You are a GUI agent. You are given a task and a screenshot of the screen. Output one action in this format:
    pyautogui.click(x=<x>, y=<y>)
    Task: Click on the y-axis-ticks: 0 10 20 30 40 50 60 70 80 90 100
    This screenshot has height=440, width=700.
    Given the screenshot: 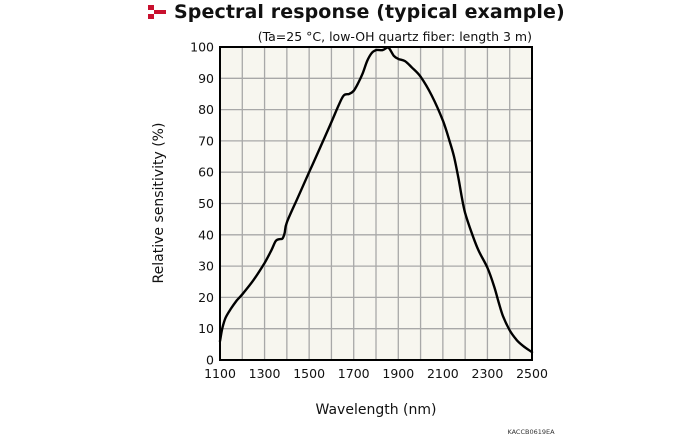 What is the action you would take?
    pyautogui.click(x=202, y=204)
    